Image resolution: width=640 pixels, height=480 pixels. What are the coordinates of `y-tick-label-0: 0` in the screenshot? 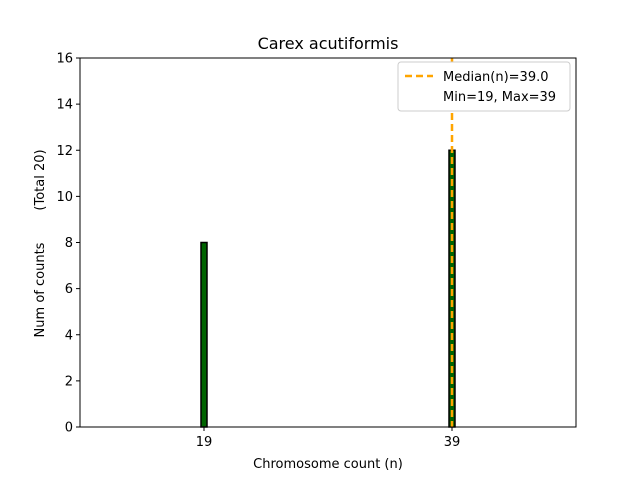 It's located at (69, 428).